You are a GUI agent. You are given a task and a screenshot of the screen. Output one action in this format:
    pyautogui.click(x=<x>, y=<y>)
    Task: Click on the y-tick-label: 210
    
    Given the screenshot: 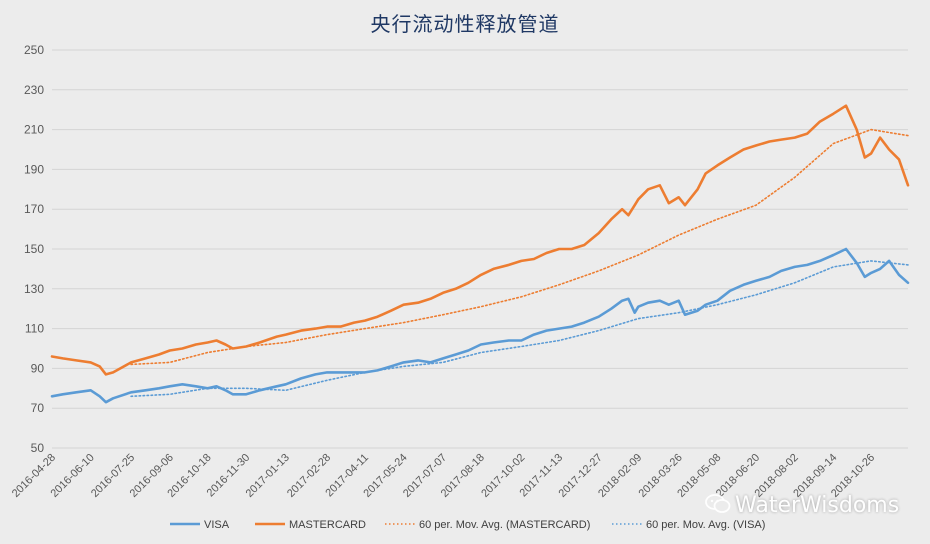 What is the action you would take?
    pyautogui.click(x=34, y=130)
    